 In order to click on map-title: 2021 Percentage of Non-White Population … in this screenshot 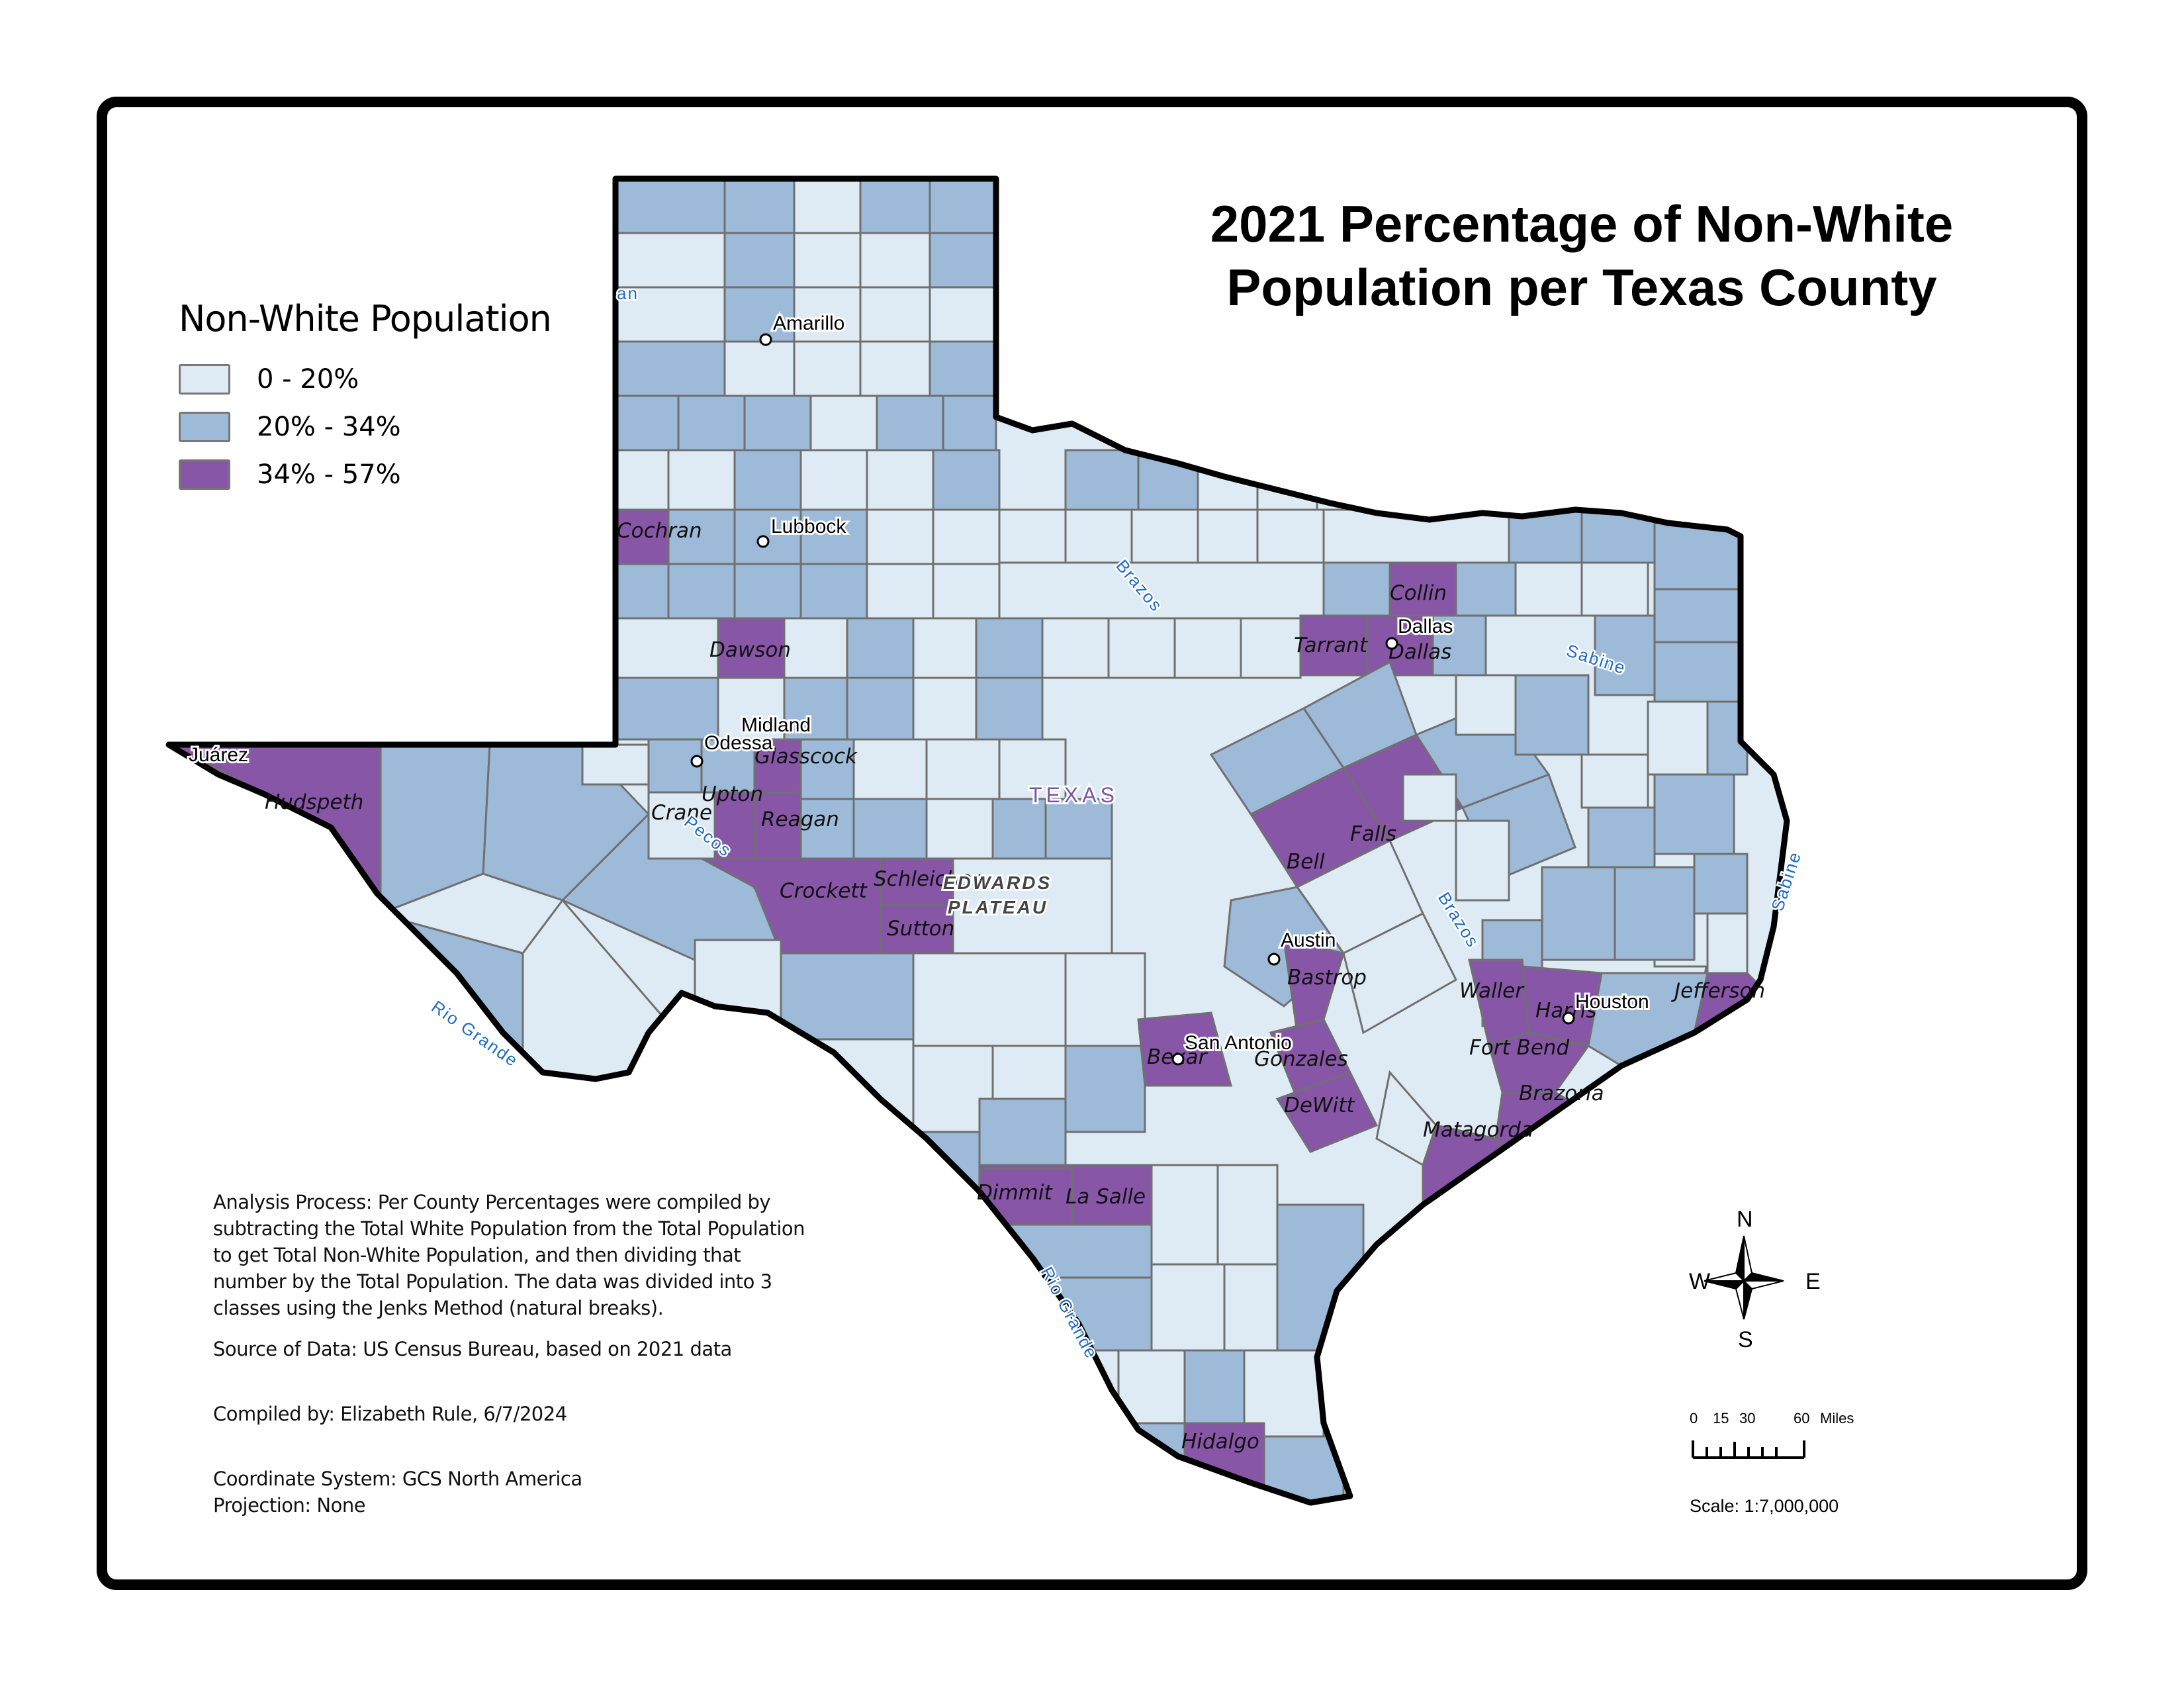, I will do `click(1581, 255)`.